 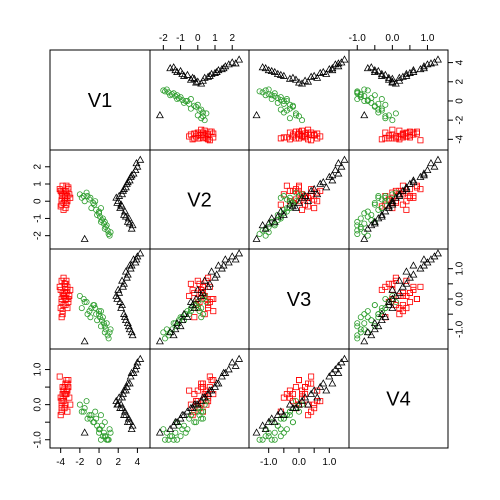 I want to click on tick-label: -2, so click(x=38, y=235).